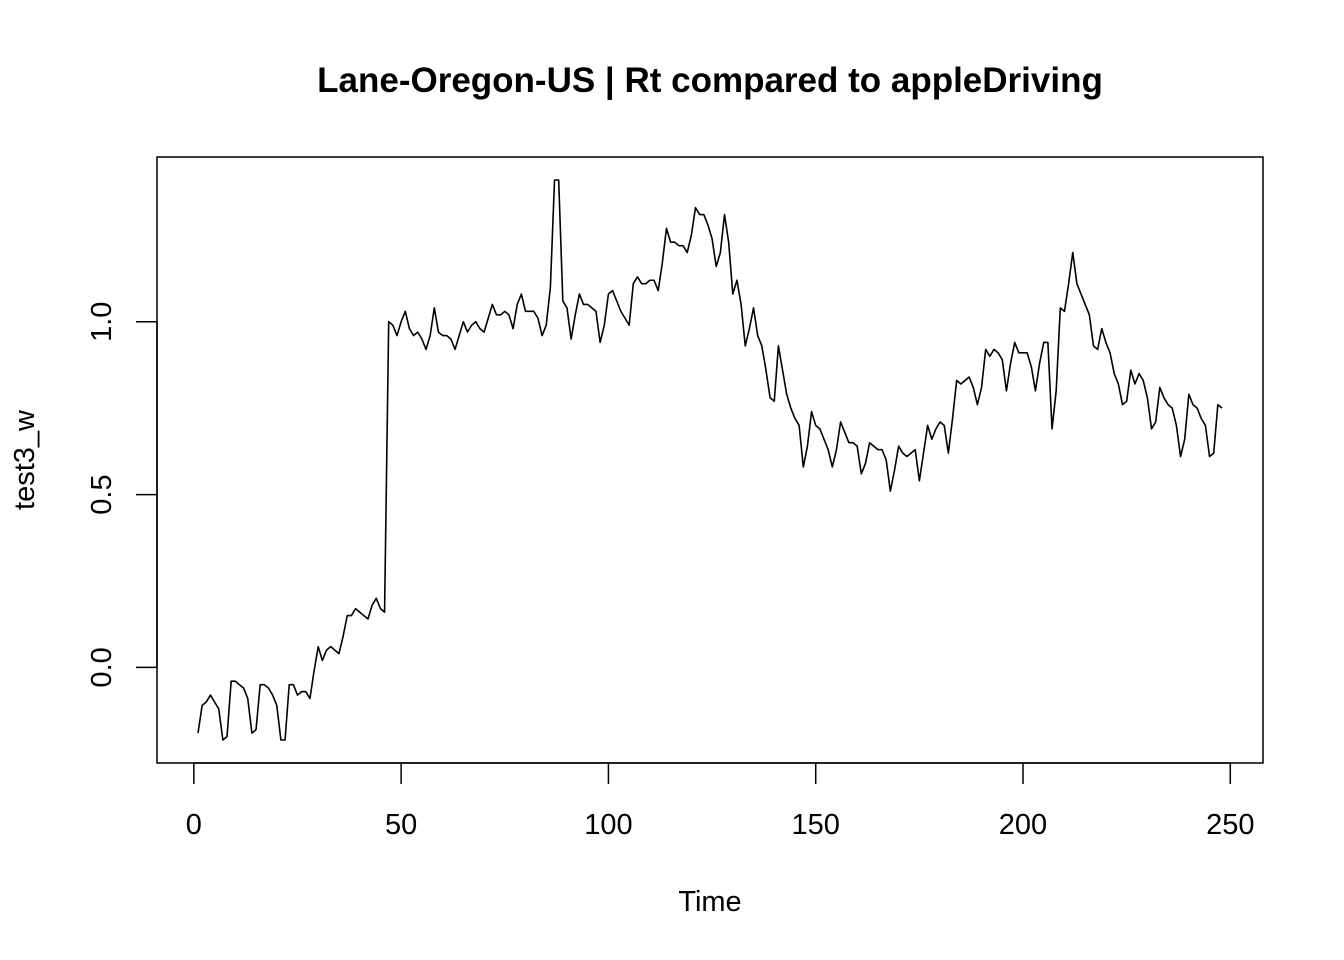 This screenshot has height=960, width=1344. I want to click on x-axis-label: Time, so click(709, 902).